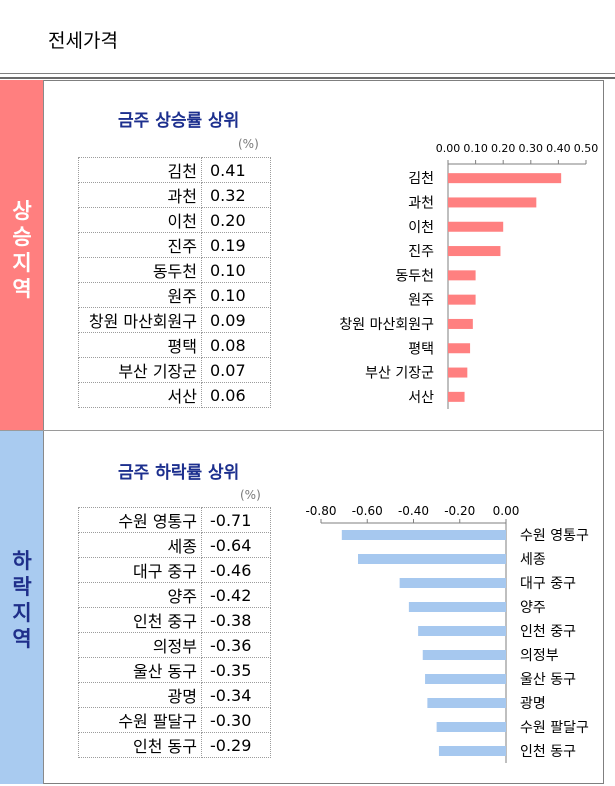 The height and width of the screenshot is (786, 615). I want to click on rising-band-char: 지, so click(22, 263).